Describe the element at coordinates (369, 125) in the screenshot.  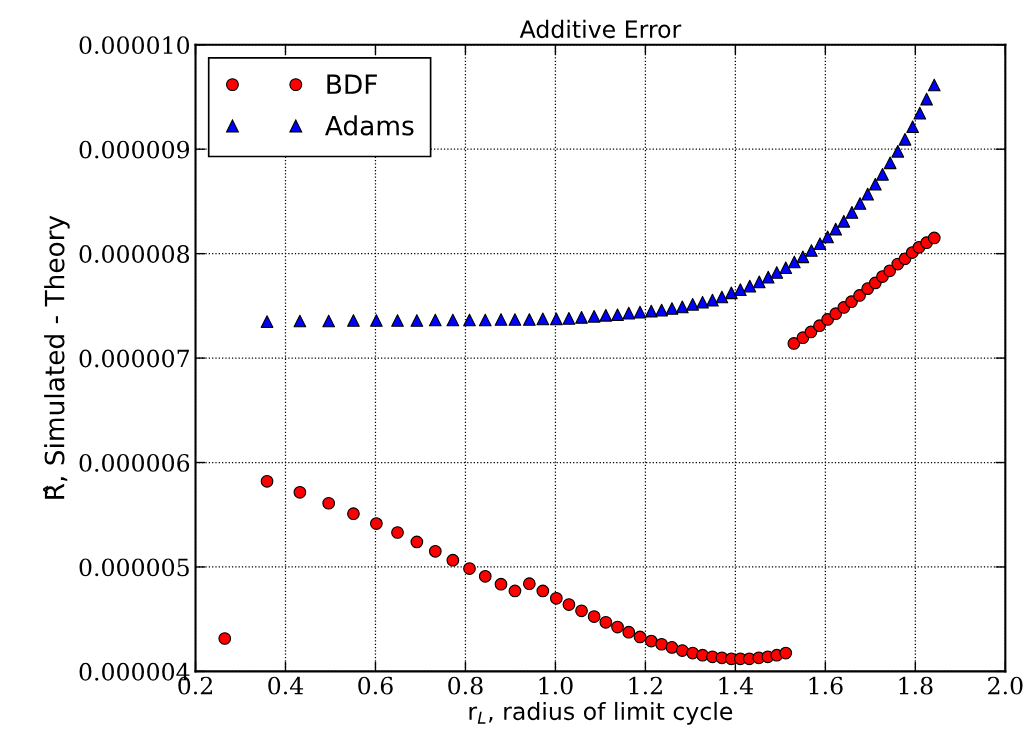
I see `legend-label: Adams` at that location.